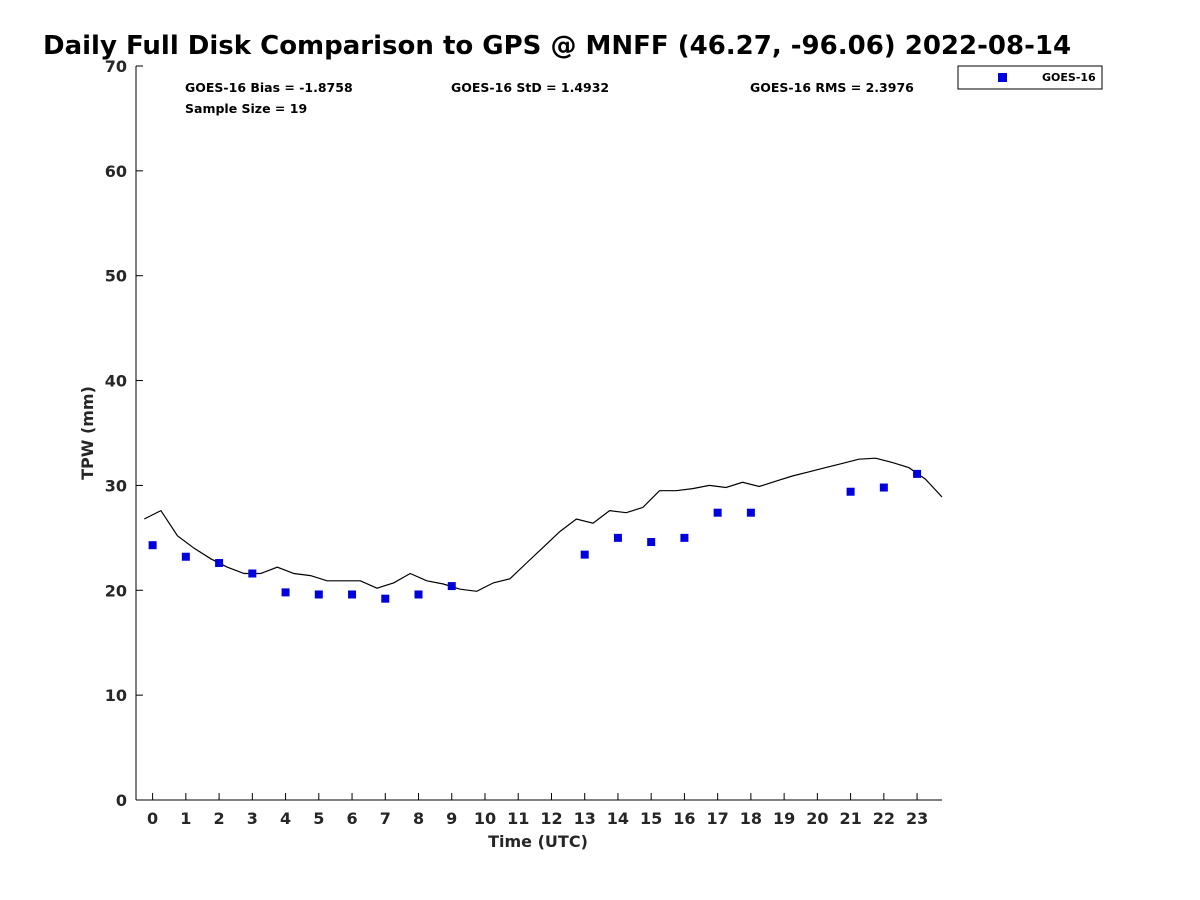 Image resolution: width=1200 pixels, height=900 pixels. I want to click on x-axis-ticks: 0 1 2 3 4 5 6 7 8 9 10 11 12 13 14 15 16 17 18 19 20 21 22 23, so click(537, 810).